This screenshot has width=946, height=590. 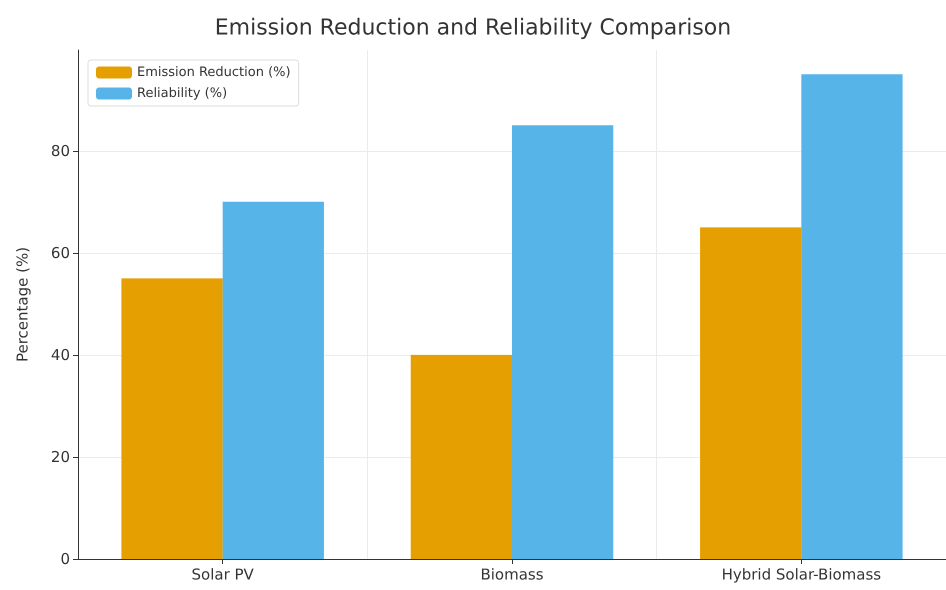 What do you see at coordinates (23, 304) in the screenshot?
I see `y-axis-title: Percentage (%)` at bounding box center [23, 304].